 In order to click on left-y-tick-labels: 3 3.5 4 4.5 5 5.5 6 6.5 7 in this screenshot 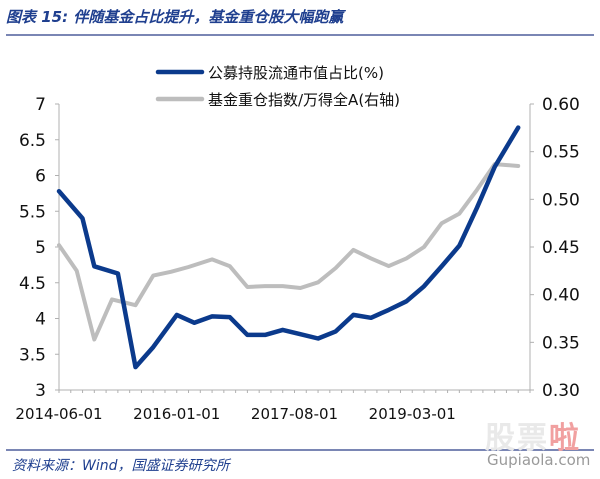, I will do `click(39, 248)`.